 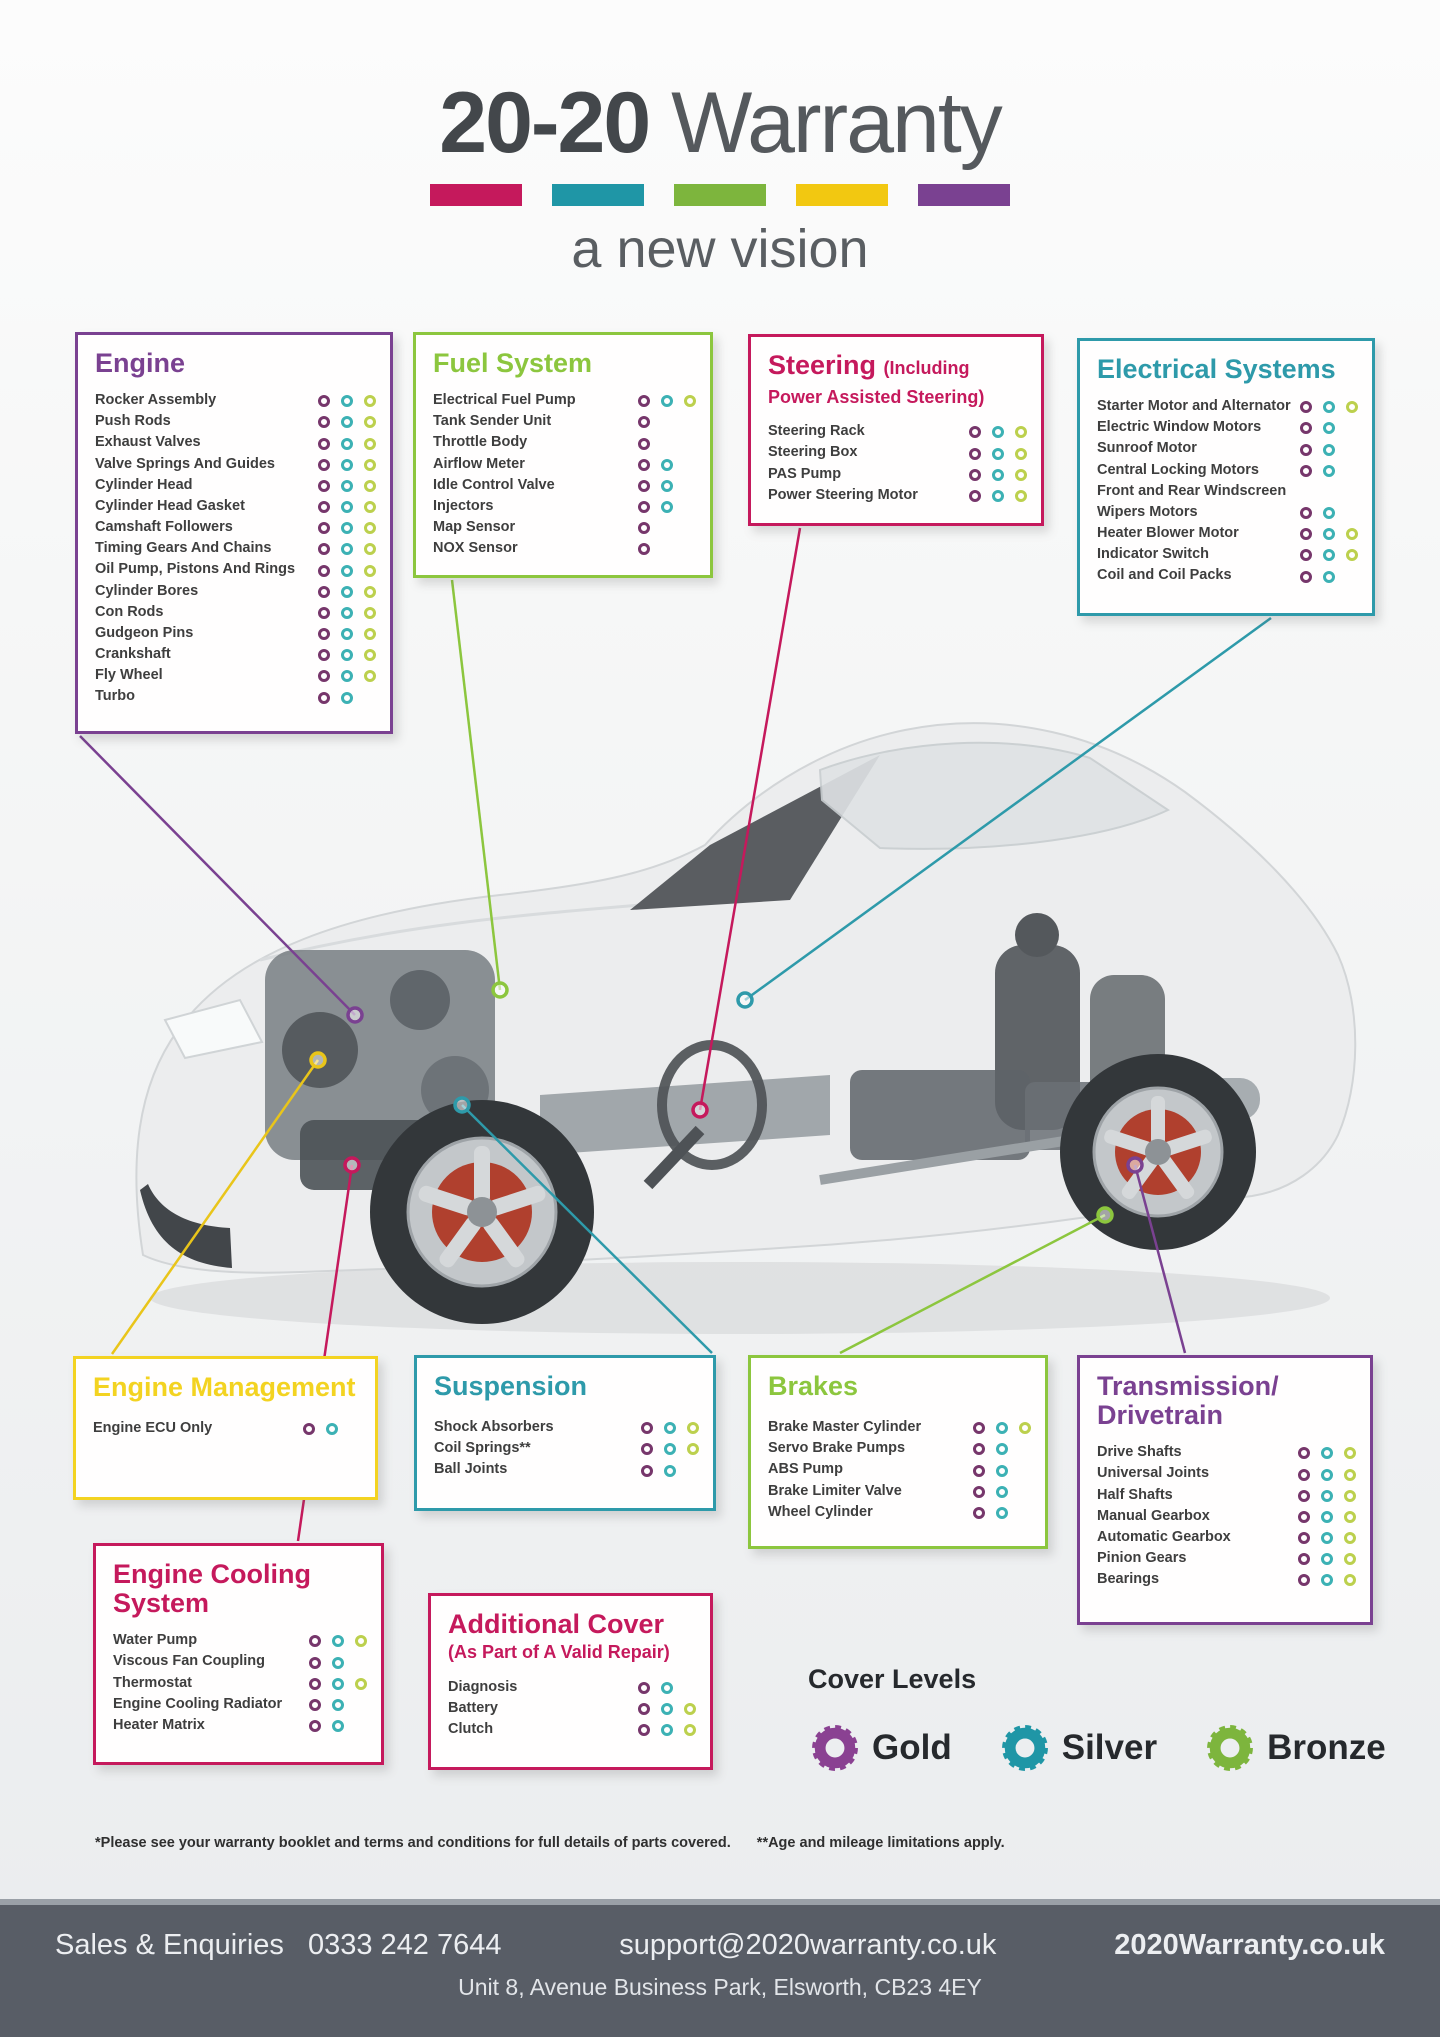 What do you see at coordinates (556, 1624) in the screenshot?
I see `box-title: Additional Cover` at bounding box center [556, 1624].